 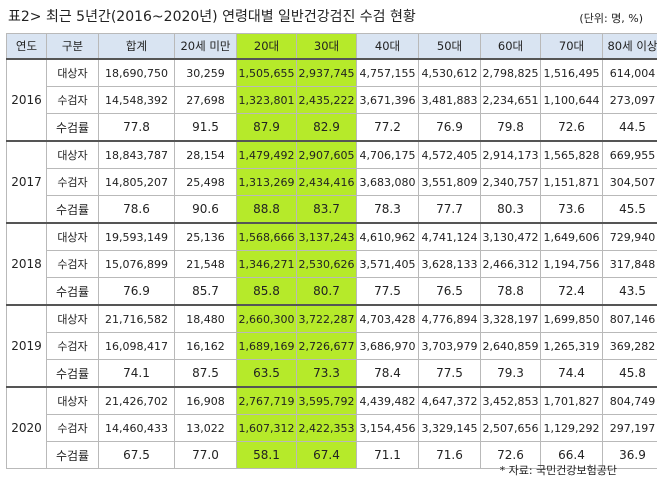 What do you see at coordinates (205, 318) in the screenshot?
I see `value-cell: 18,480` at bounding box center [205, 318].